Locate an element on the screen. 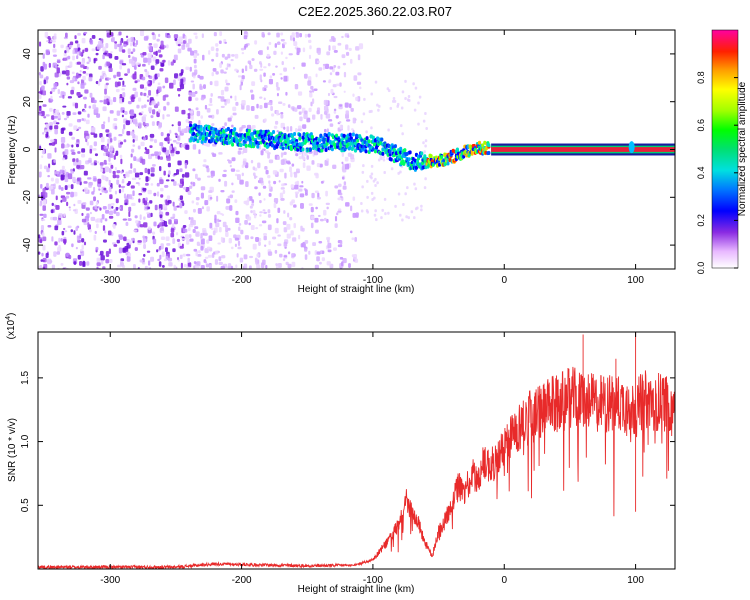  spectrogram-y-label: Frequency (Hz) is located at coordinates (12, 150).